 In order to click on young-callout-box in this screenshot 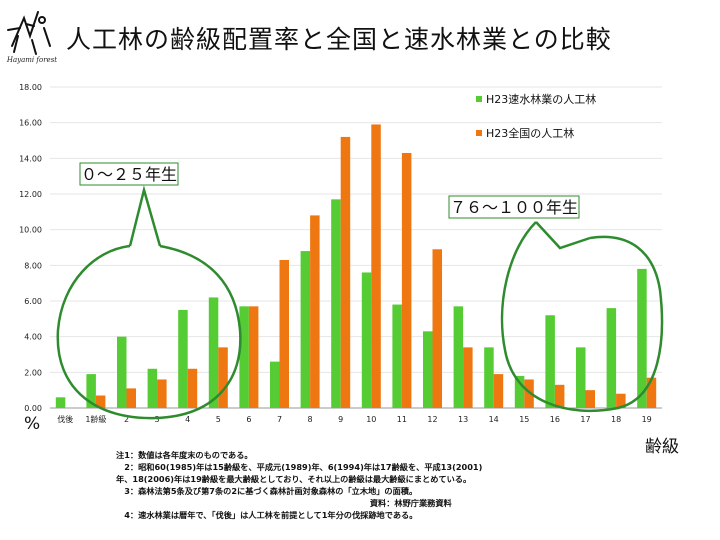, I will do `click(129, 174)`.